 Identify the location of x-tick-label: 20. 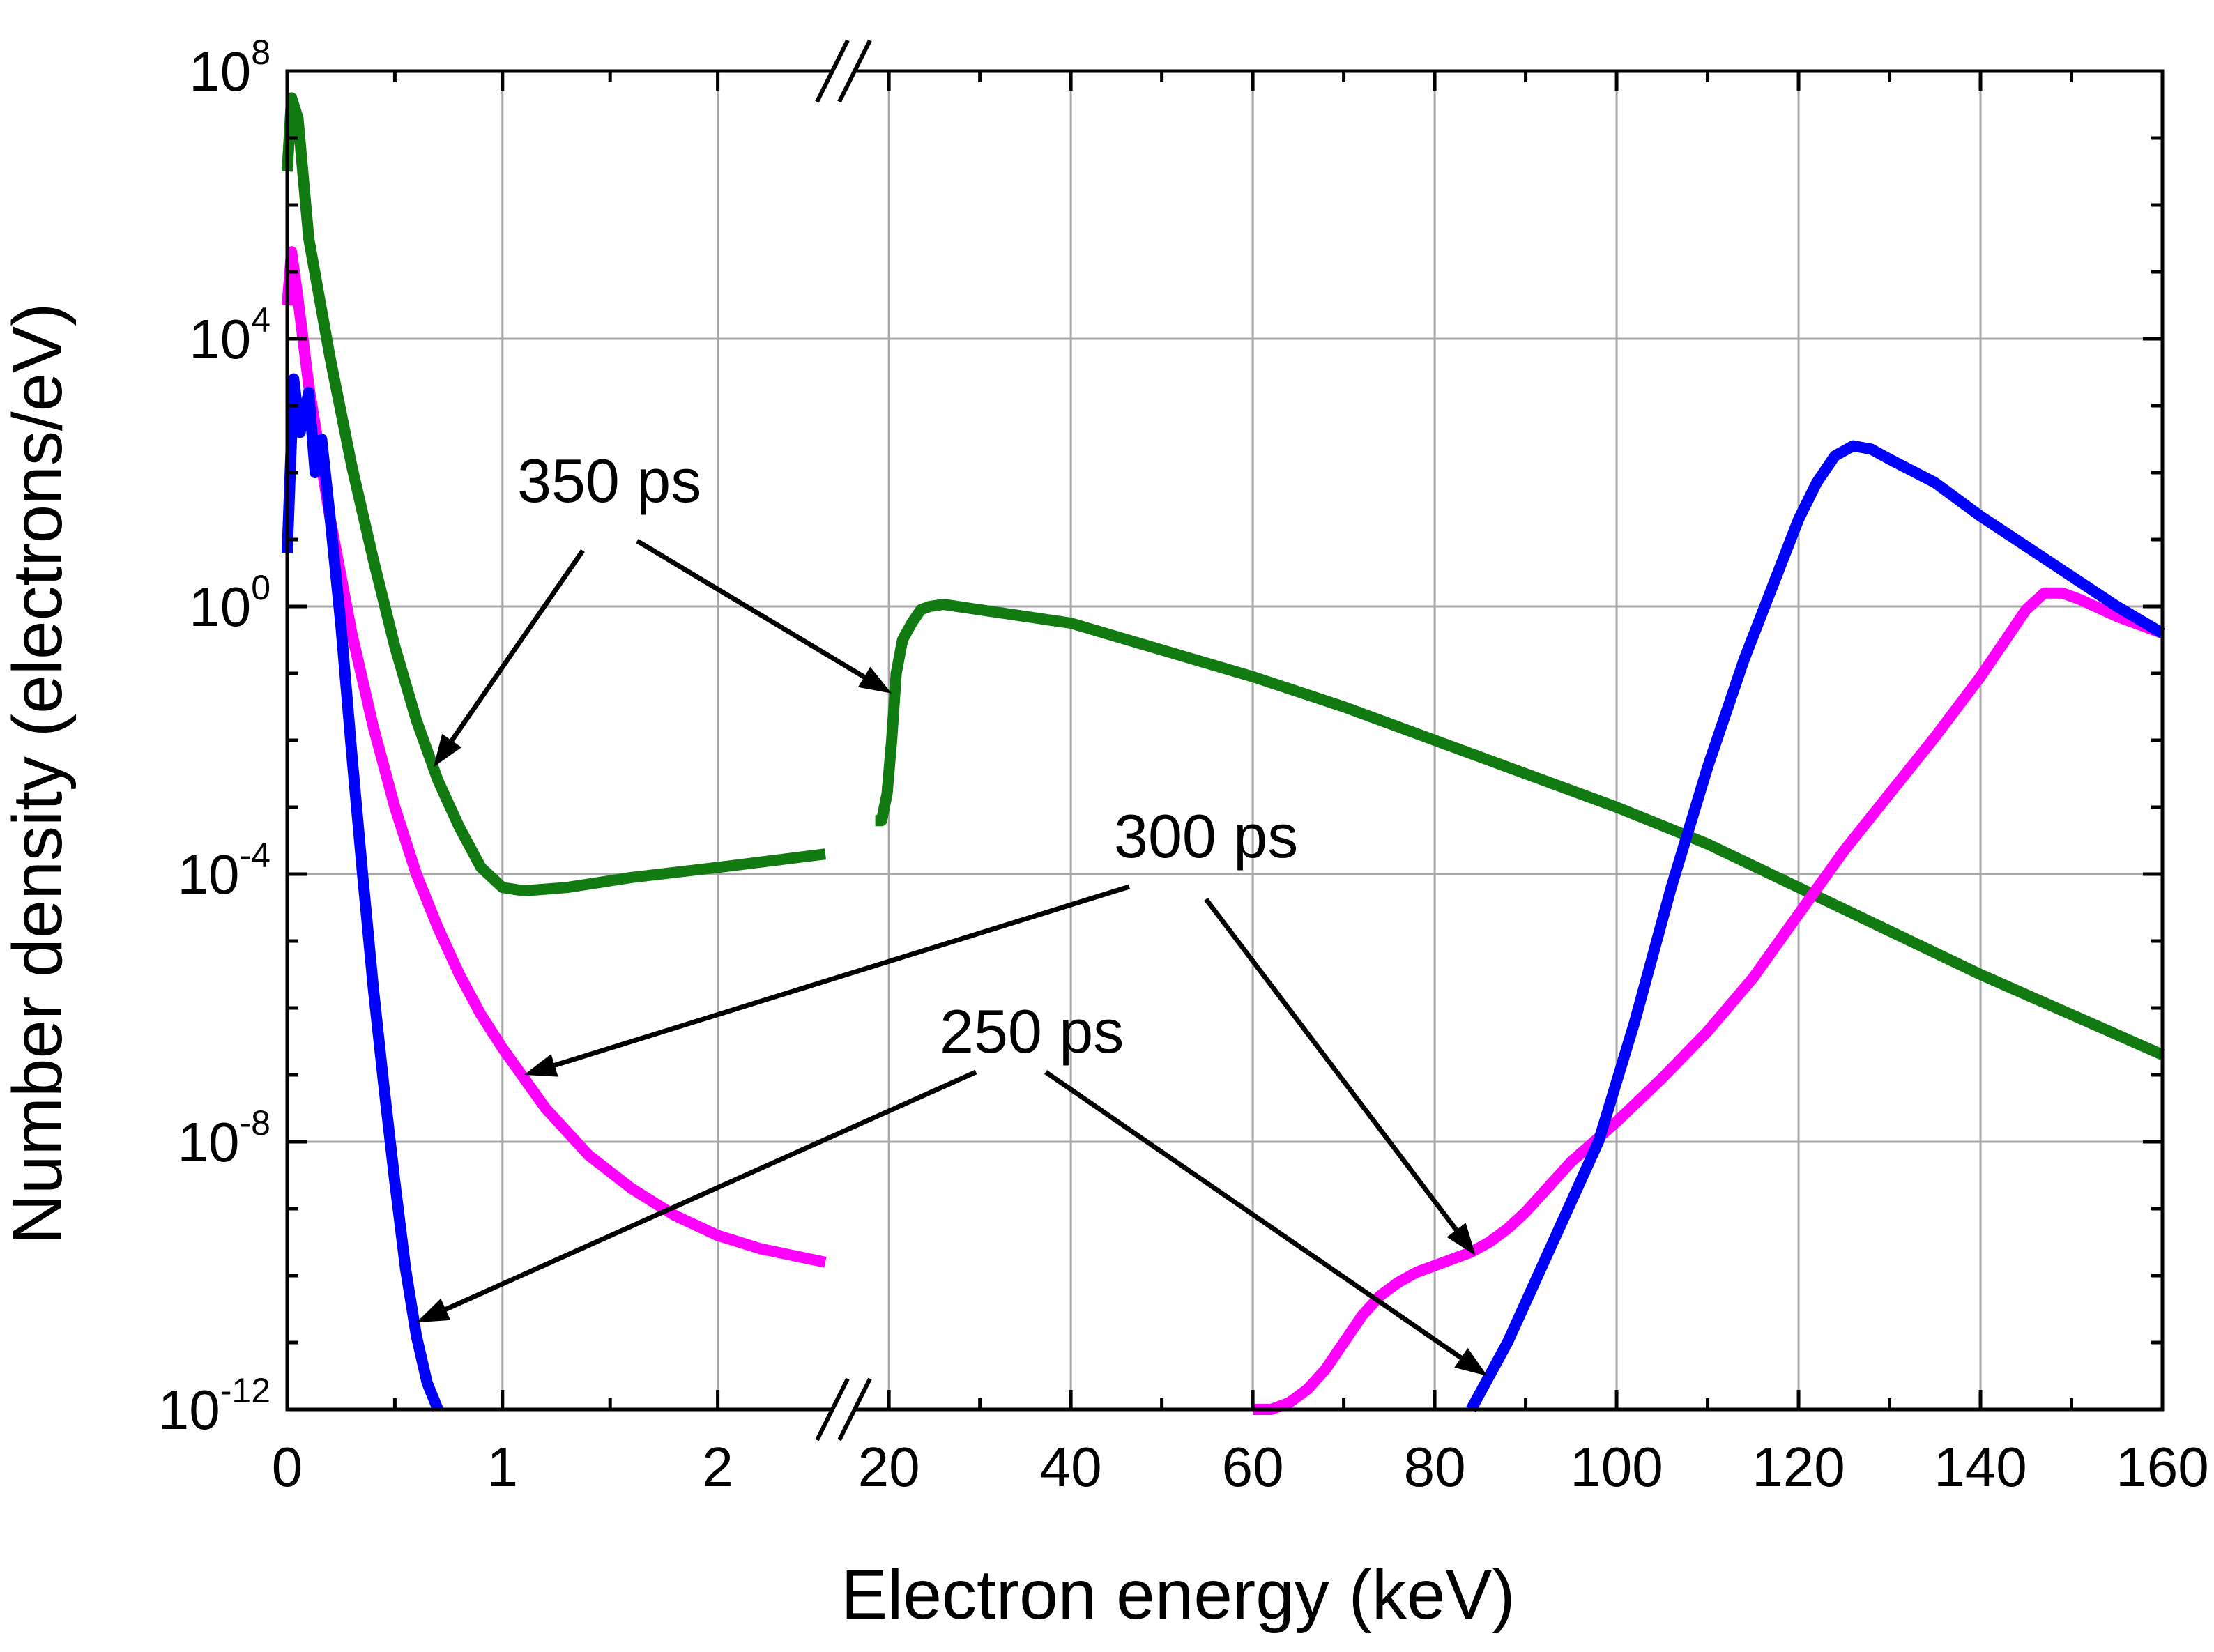
(889, 1467).